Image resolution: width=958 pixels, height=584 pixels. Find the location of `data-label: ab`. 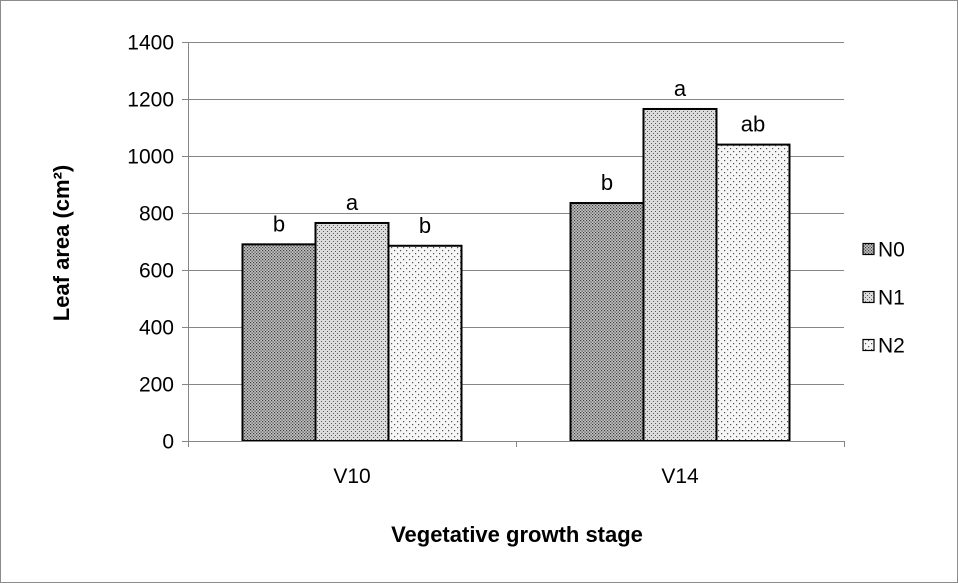

data-label: ab is located at coordinates (753, 124).